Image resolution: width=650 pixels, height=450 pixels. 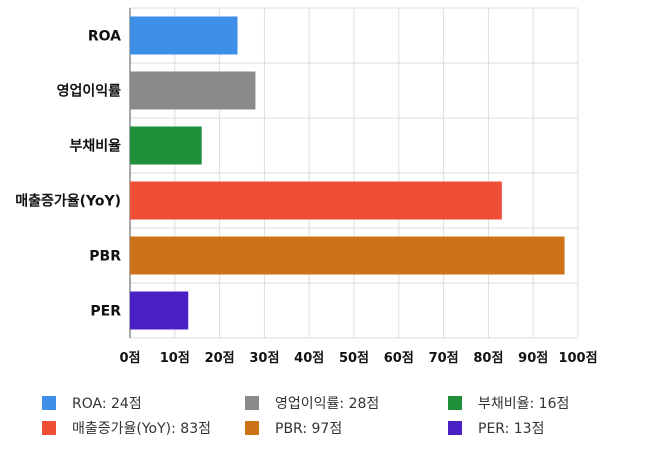 What do you see at coordinates (488, 358) in the screenshot?
I see `x-tick-label: 80점` at bounding box center [488, 358].